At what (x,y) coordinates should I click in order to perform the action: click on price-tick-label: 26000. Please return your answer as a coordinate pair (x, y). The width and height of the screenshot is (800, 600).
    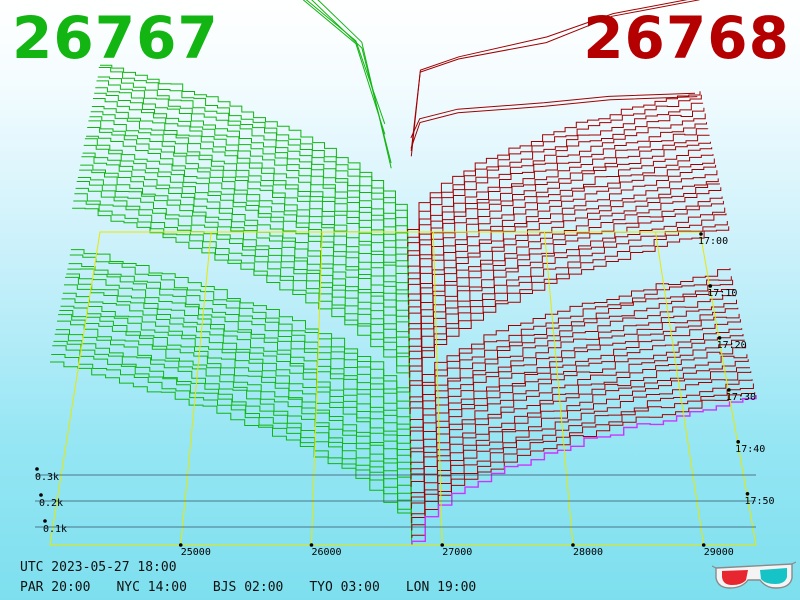
    Looking at the image, I should click on (326, 552).